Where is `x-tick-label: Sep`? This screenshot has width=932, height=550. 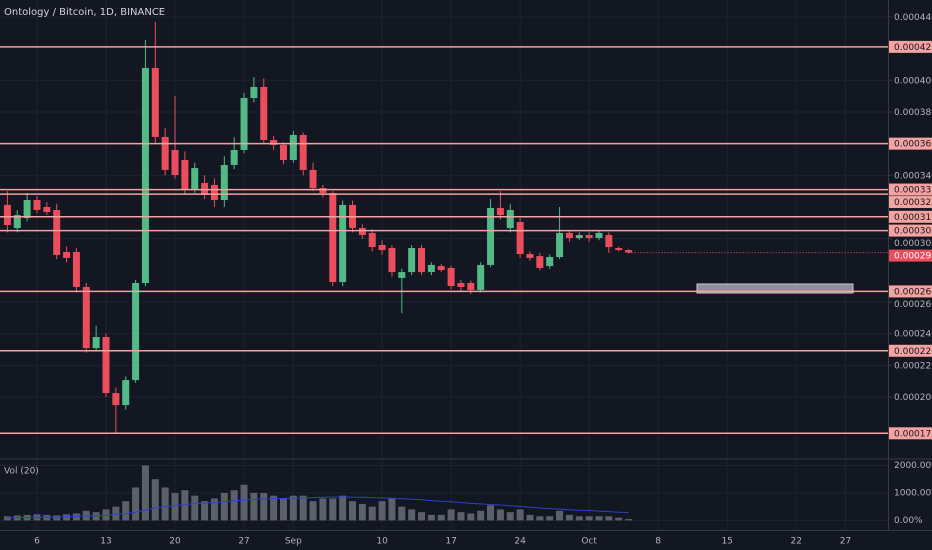
x-tick-label: Sep is located at coordinates (293, 542).